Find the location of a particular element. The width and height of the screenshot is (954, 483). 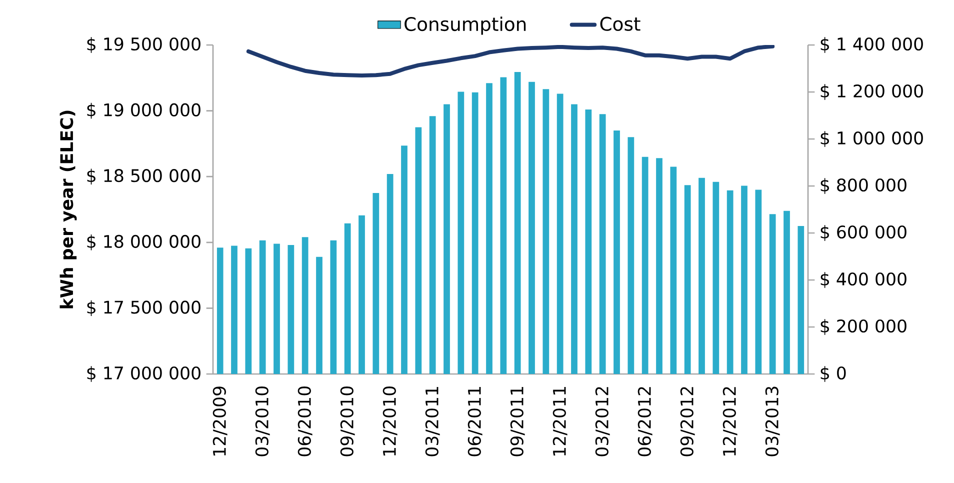

x-tick-label: 09/2010 is located at coordinates (347, 421).